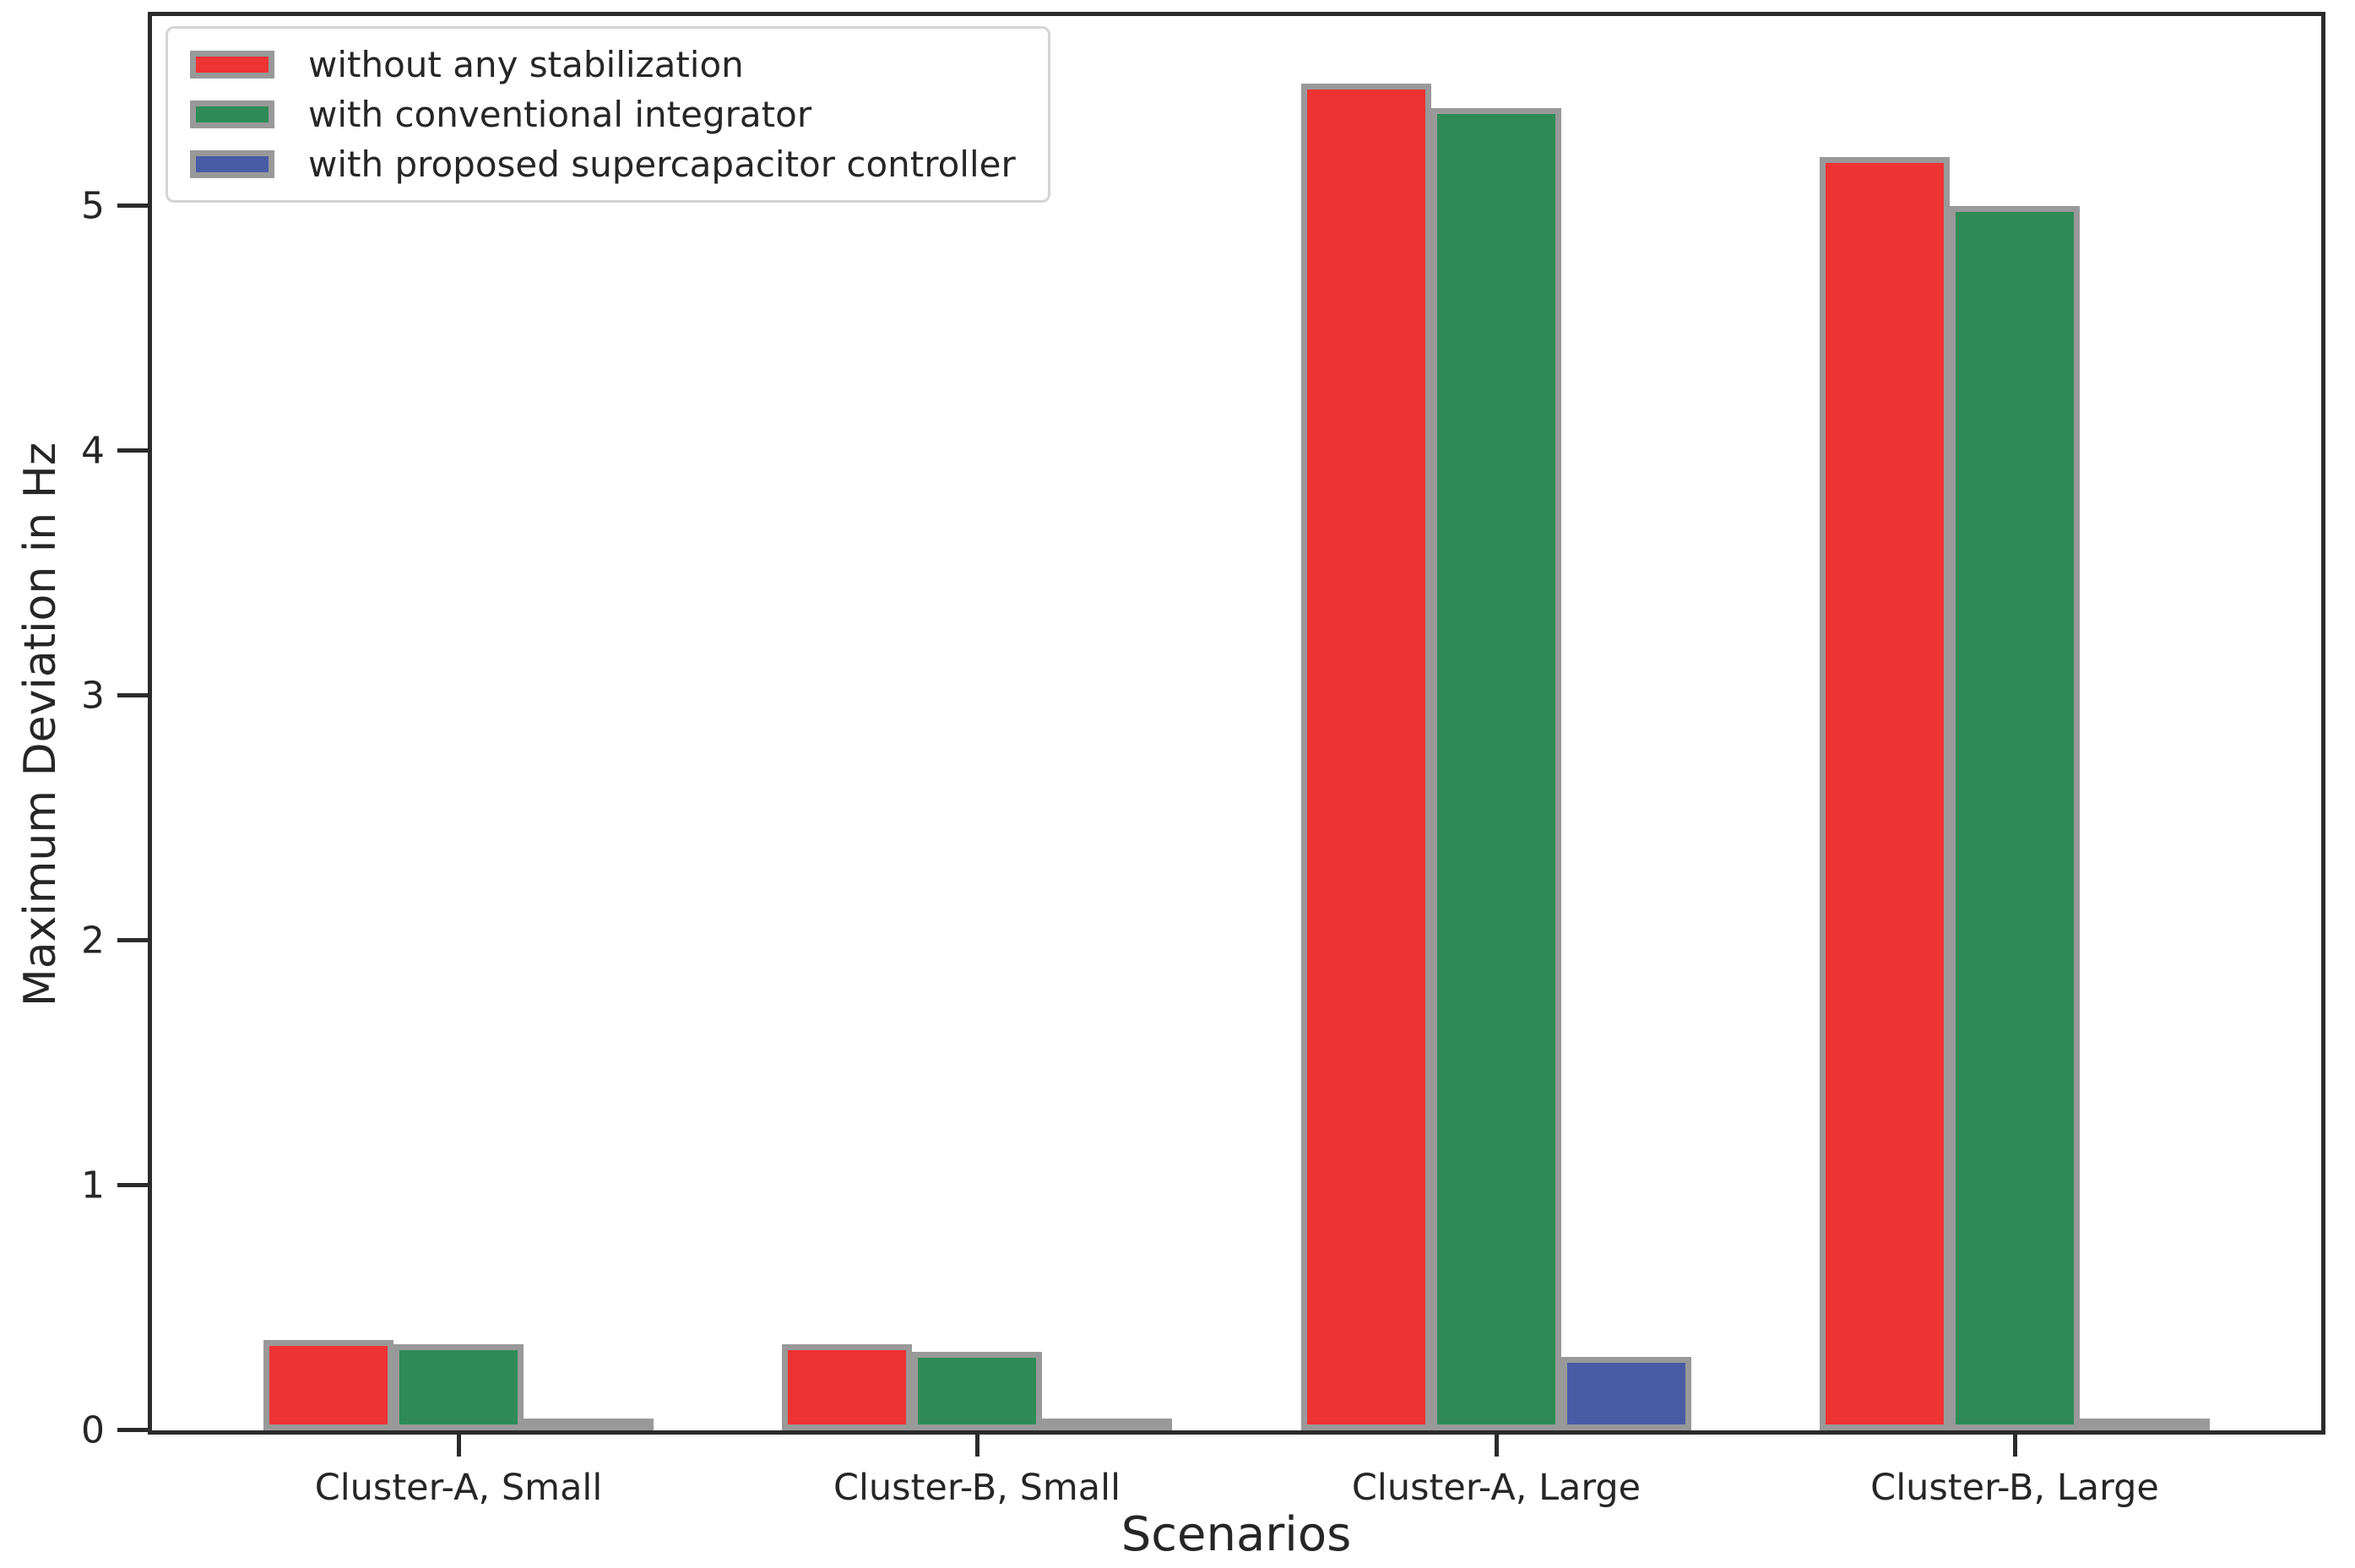 Image resolution: width=2355 pixels, height=1568 pixels. What do you see at coordinates (1236, 1535) in the screenshot?
I see `x-axis-label: Scenarios` at bounding box center [1236, 1535].